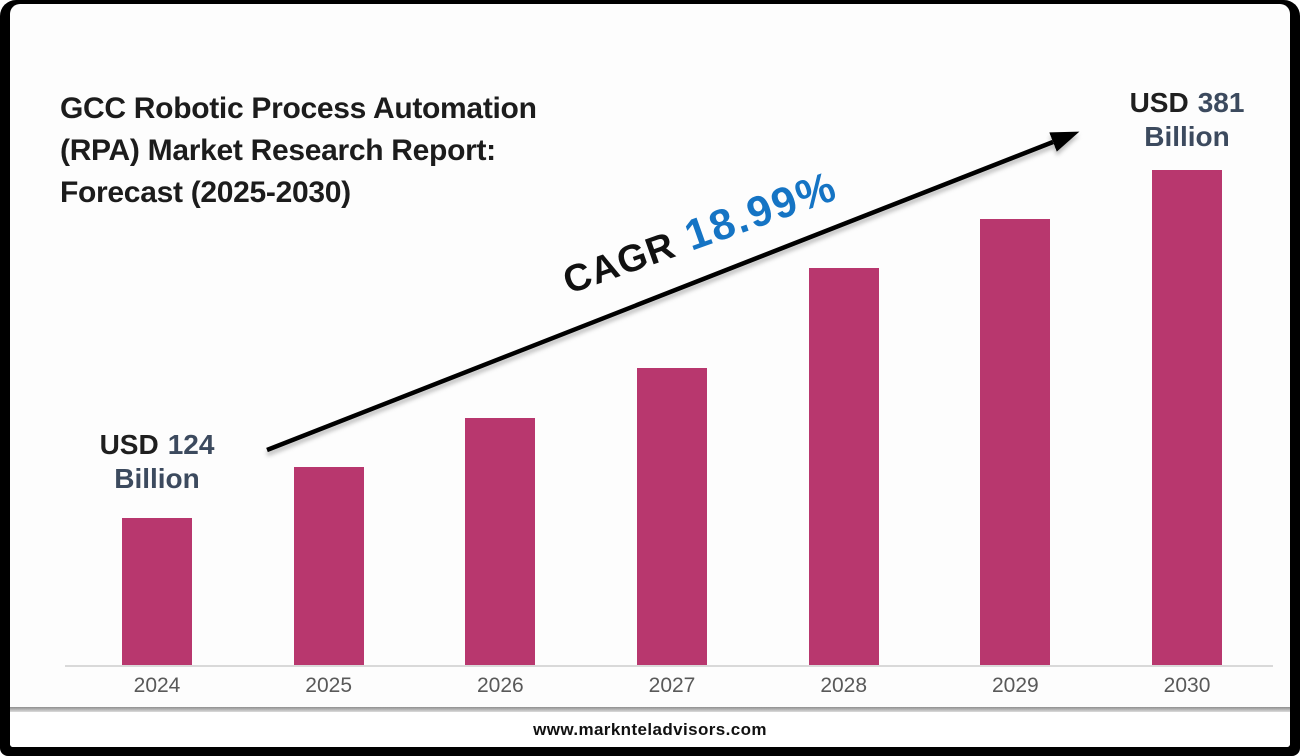 The height and width of the screenshot is (756, 1300). I want to click on bar-2029, so click(1015, 442).